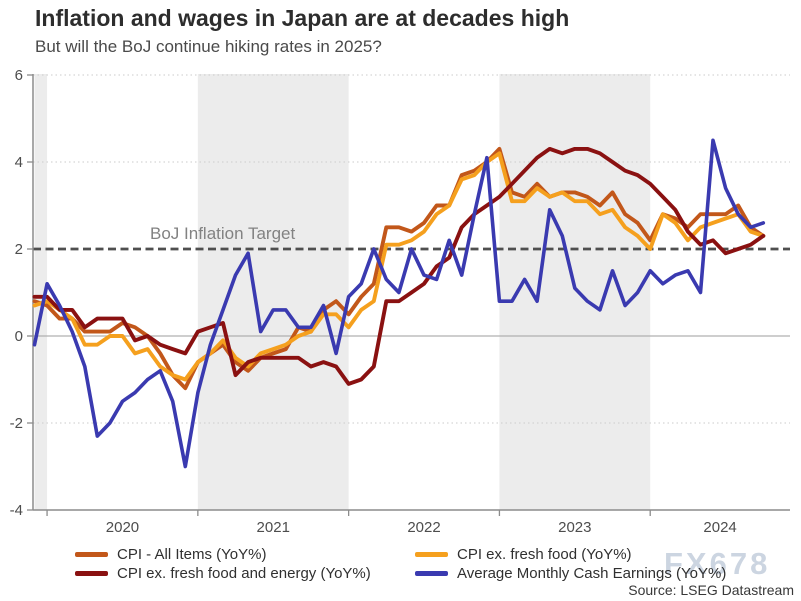  What do you see at coordinates (122, 527) in the screenshot?
I see `x-tick-label: 2020` at bounding box center [122, 527].